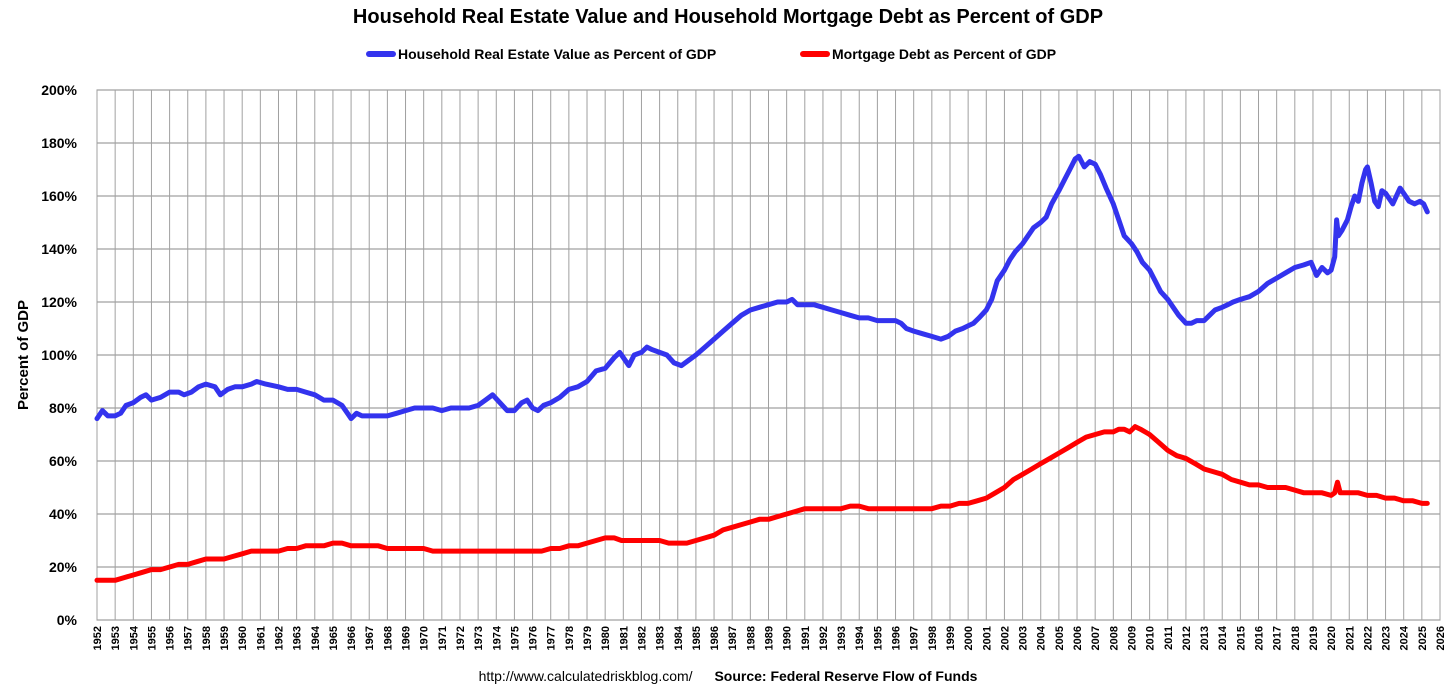  I want to click on x-tick-label: 1970, so click(425, 638).